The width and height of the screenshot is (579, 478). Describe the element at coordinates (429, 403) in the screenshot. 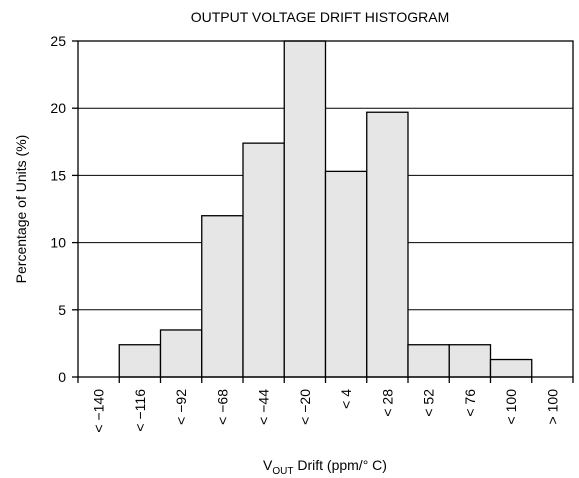

I see `x-tick-label: < 52` at that location.